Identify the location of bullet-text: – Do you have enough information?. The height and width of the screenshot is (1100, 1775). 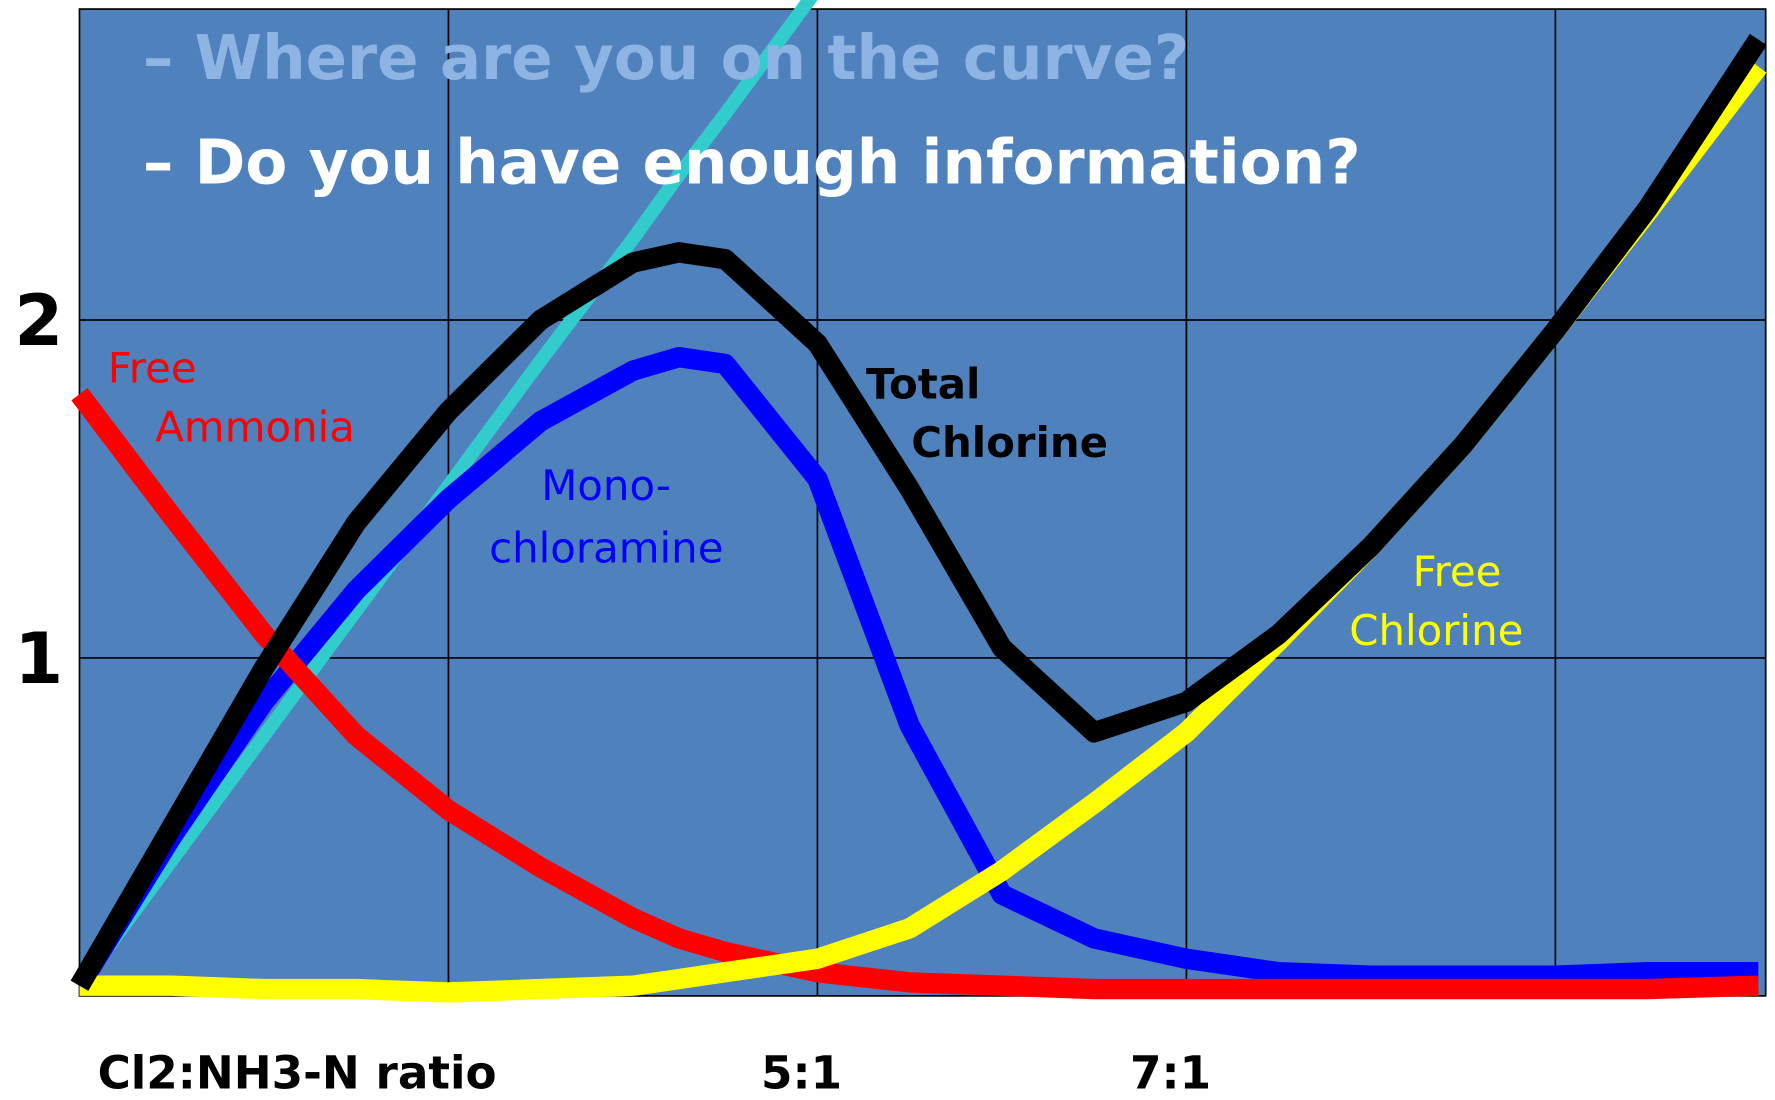
(752, 162).